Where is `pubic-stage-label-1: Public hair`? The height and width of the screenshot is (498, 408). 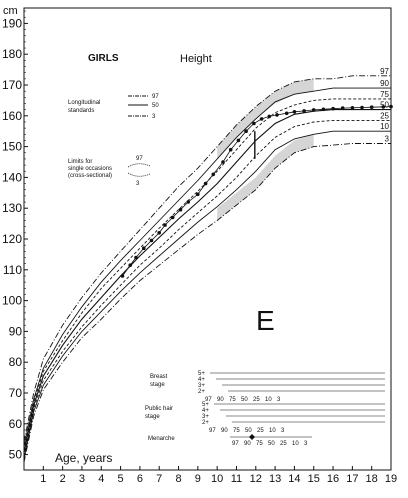
pubic-stage-label-1: Public hair is located at coordinates (159, 409).